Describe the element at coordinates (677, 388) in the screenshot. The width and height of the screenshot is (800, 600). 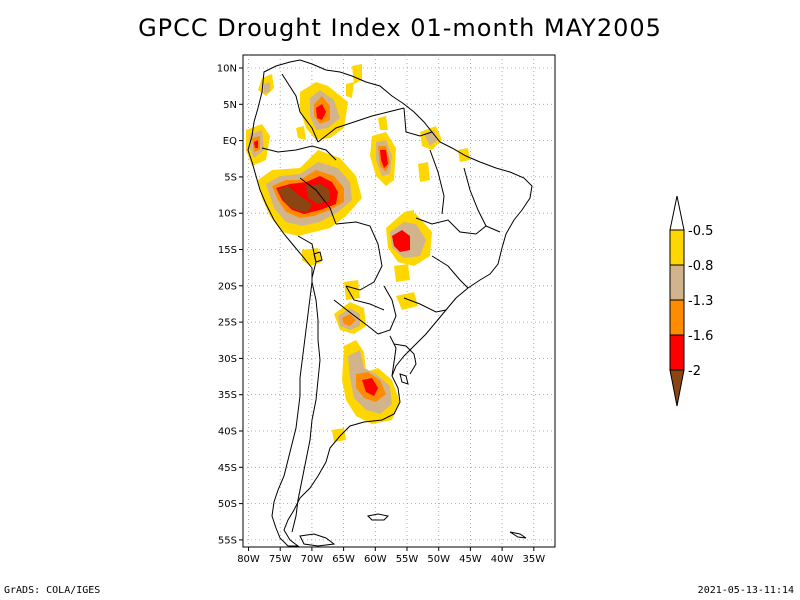
I see `legend-arrow-bottom` at that location.